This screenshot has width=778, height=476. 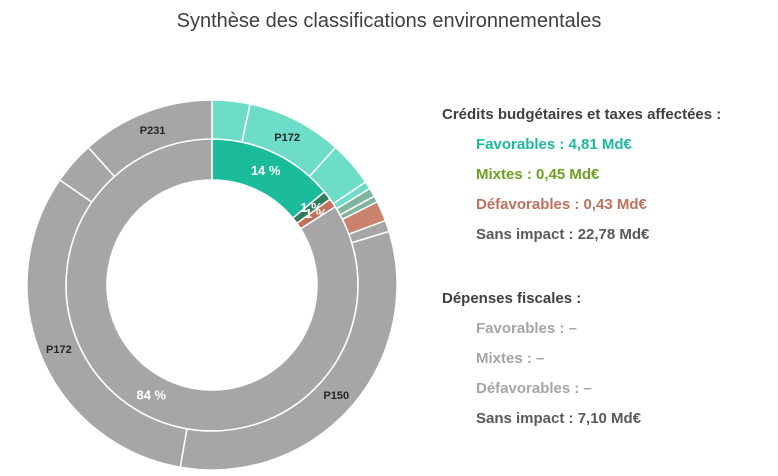 I want to click on legend-fiscal-heading: Dépenses fiscales :, so click(x=512, y=298).